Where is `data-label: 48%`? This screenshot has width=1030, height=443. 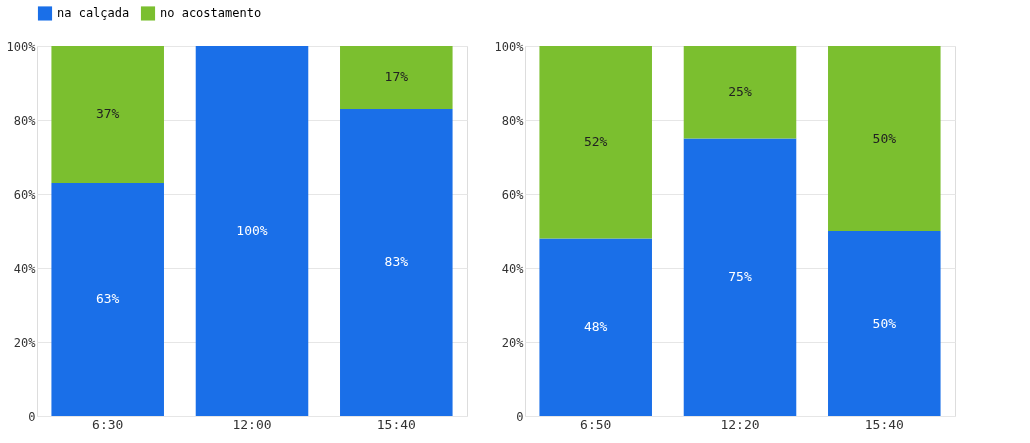
data-label: 48% is located at coordinates (595, 327).